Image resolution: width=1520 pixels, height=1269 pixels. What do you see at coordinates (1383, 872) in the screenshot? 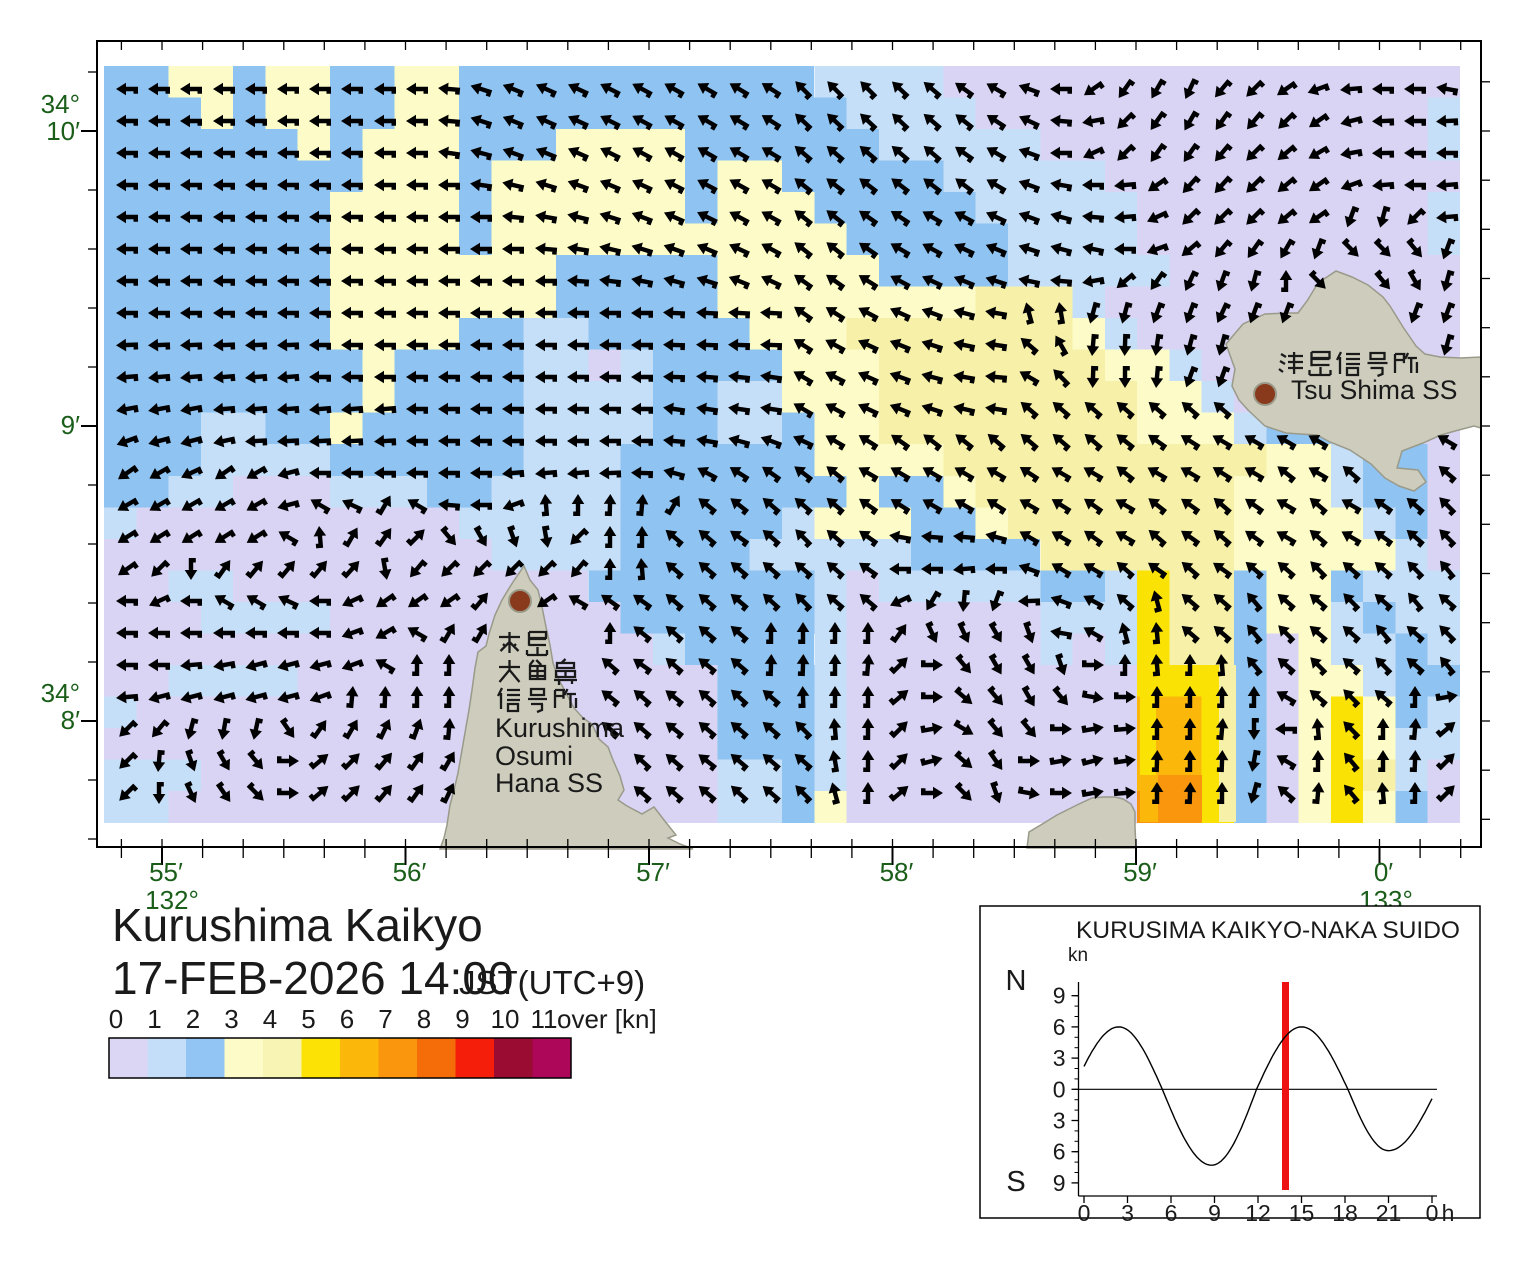
I see `svg-text: 0′` at bounding box center [1383, 872].